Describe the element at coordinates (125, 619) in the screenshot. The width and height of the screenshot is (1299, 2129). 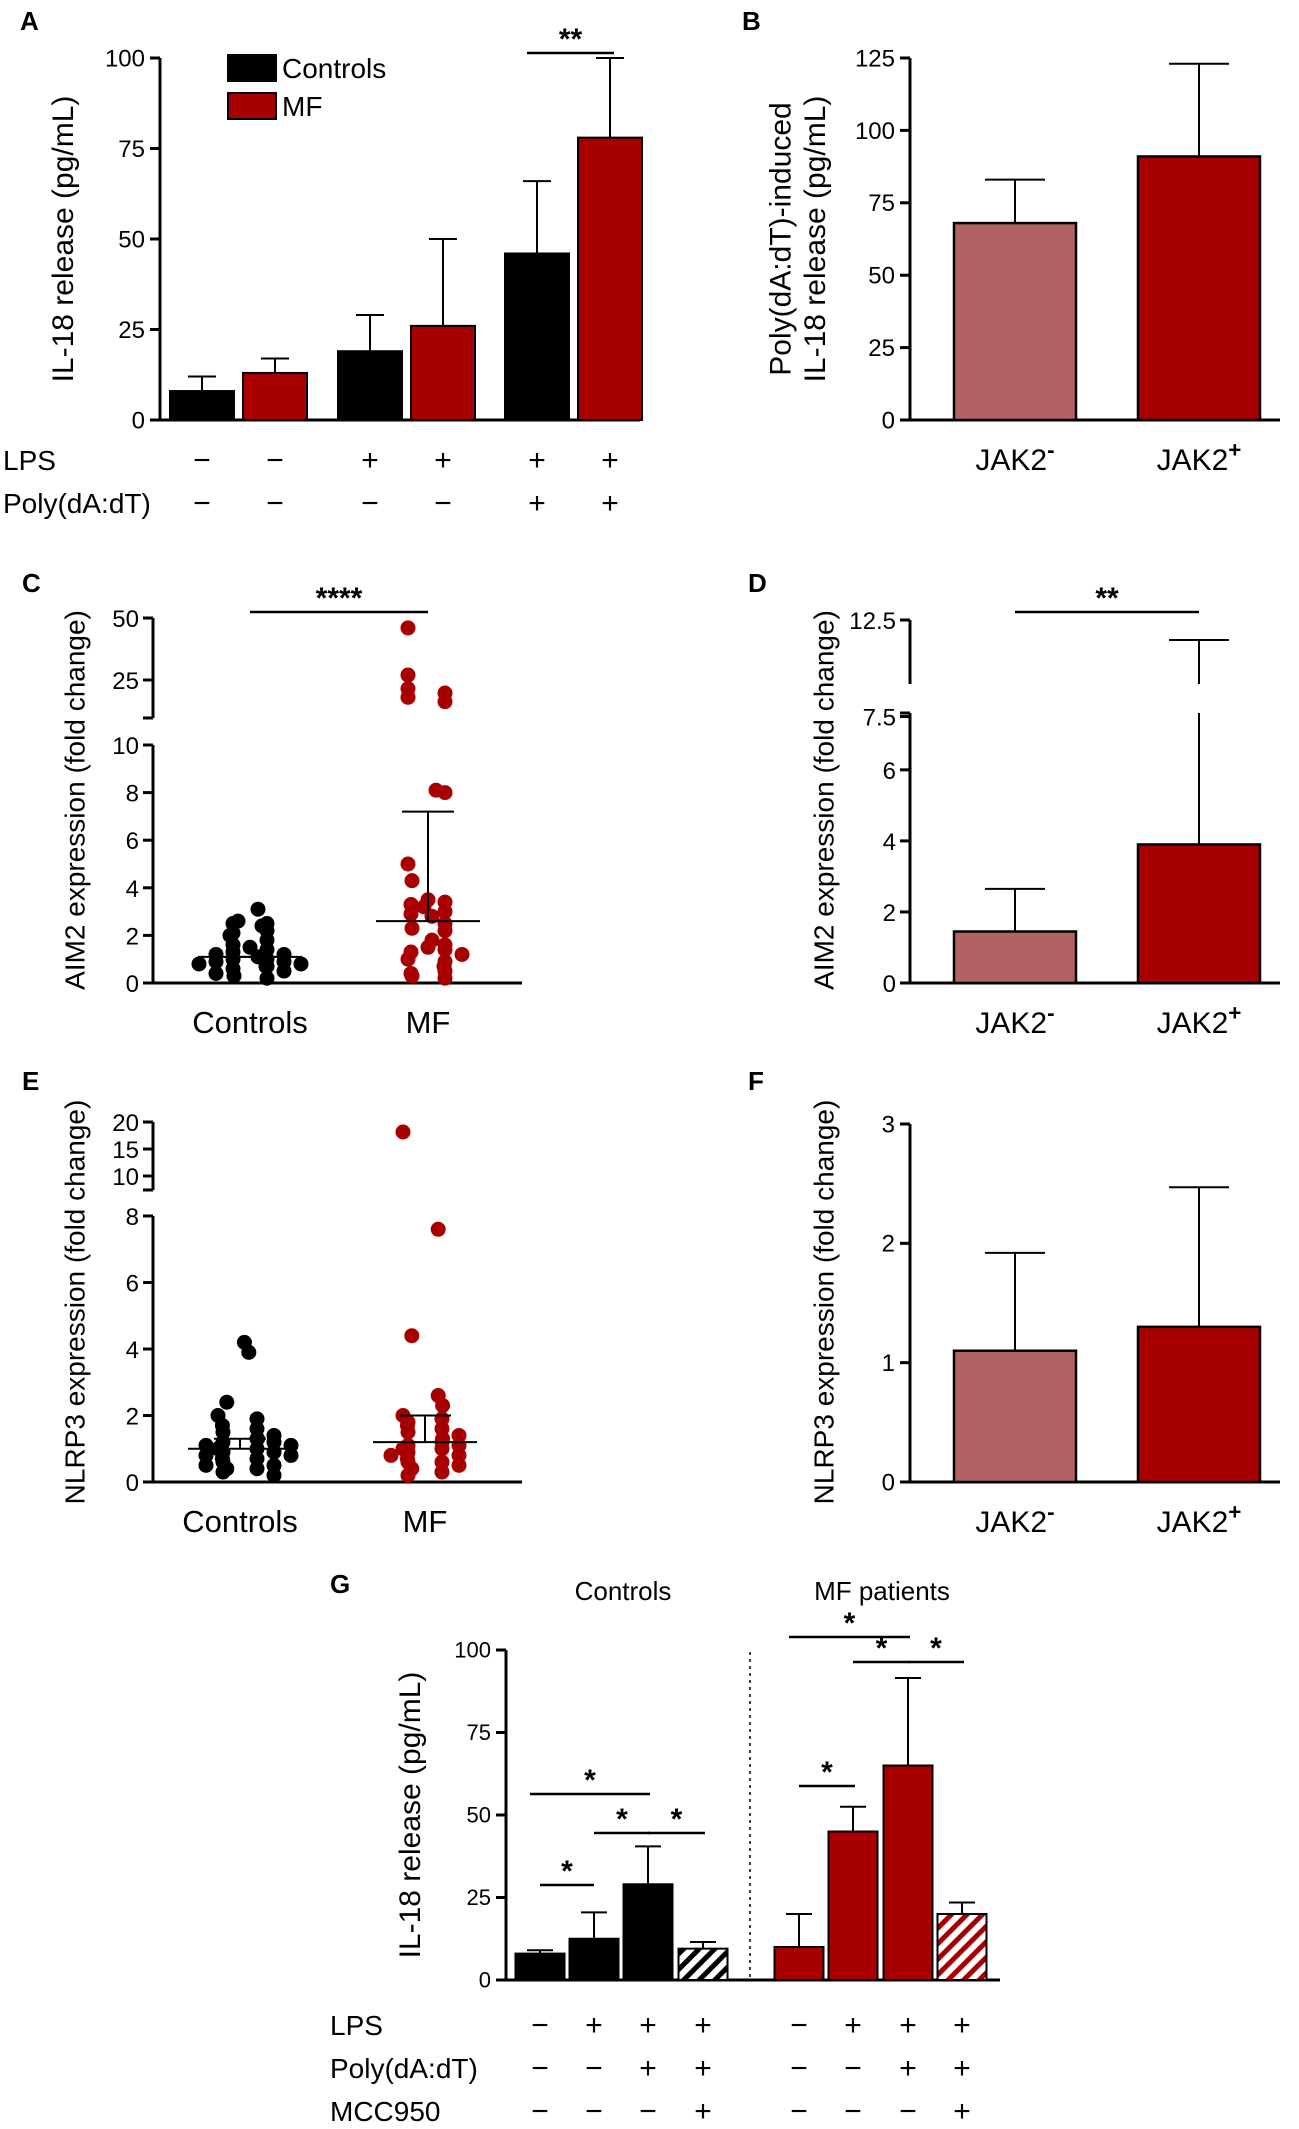
I see `y-tick-label: 50` at that location.